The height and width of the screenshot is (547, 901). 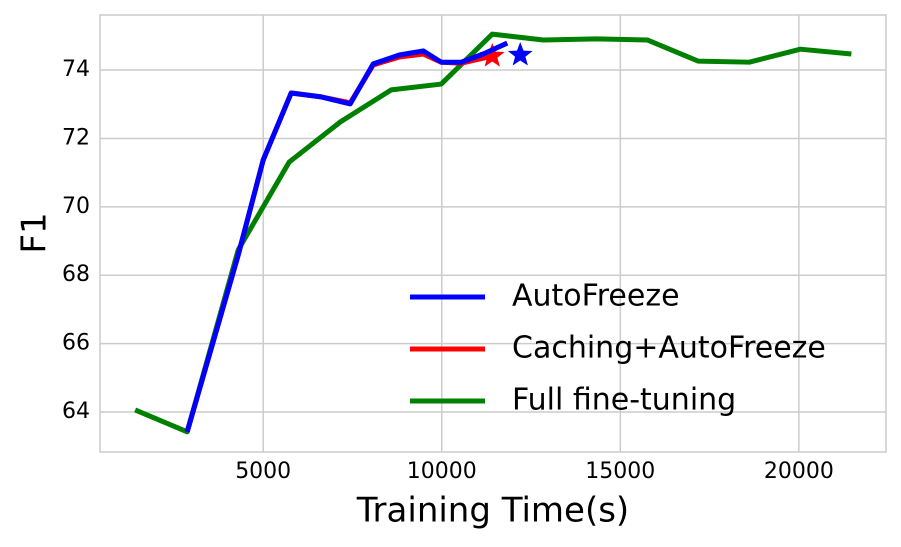 I want to click on y-tick-label: 72, so click(x=76, y=137).